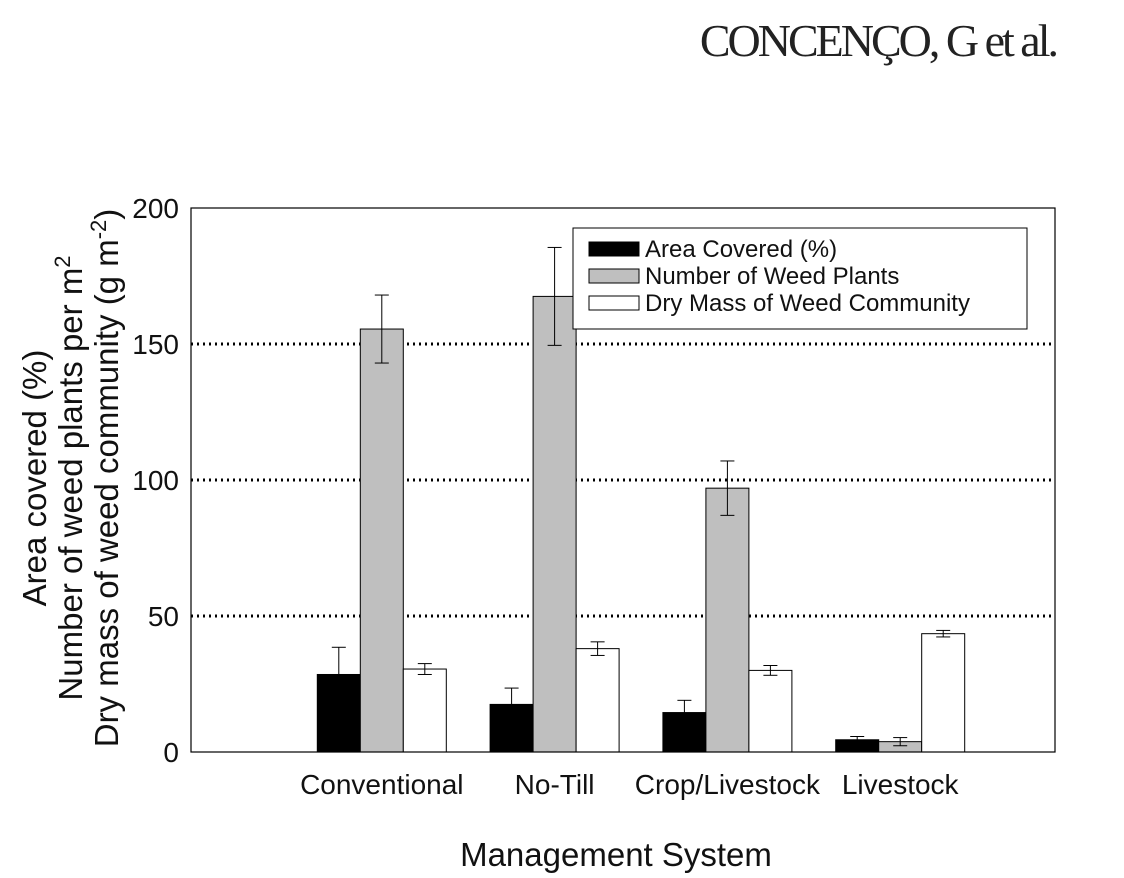 The width and height of the screenshot is (1124, 878). I want to click on x-tick-label: Livestock, so click(901, 784).